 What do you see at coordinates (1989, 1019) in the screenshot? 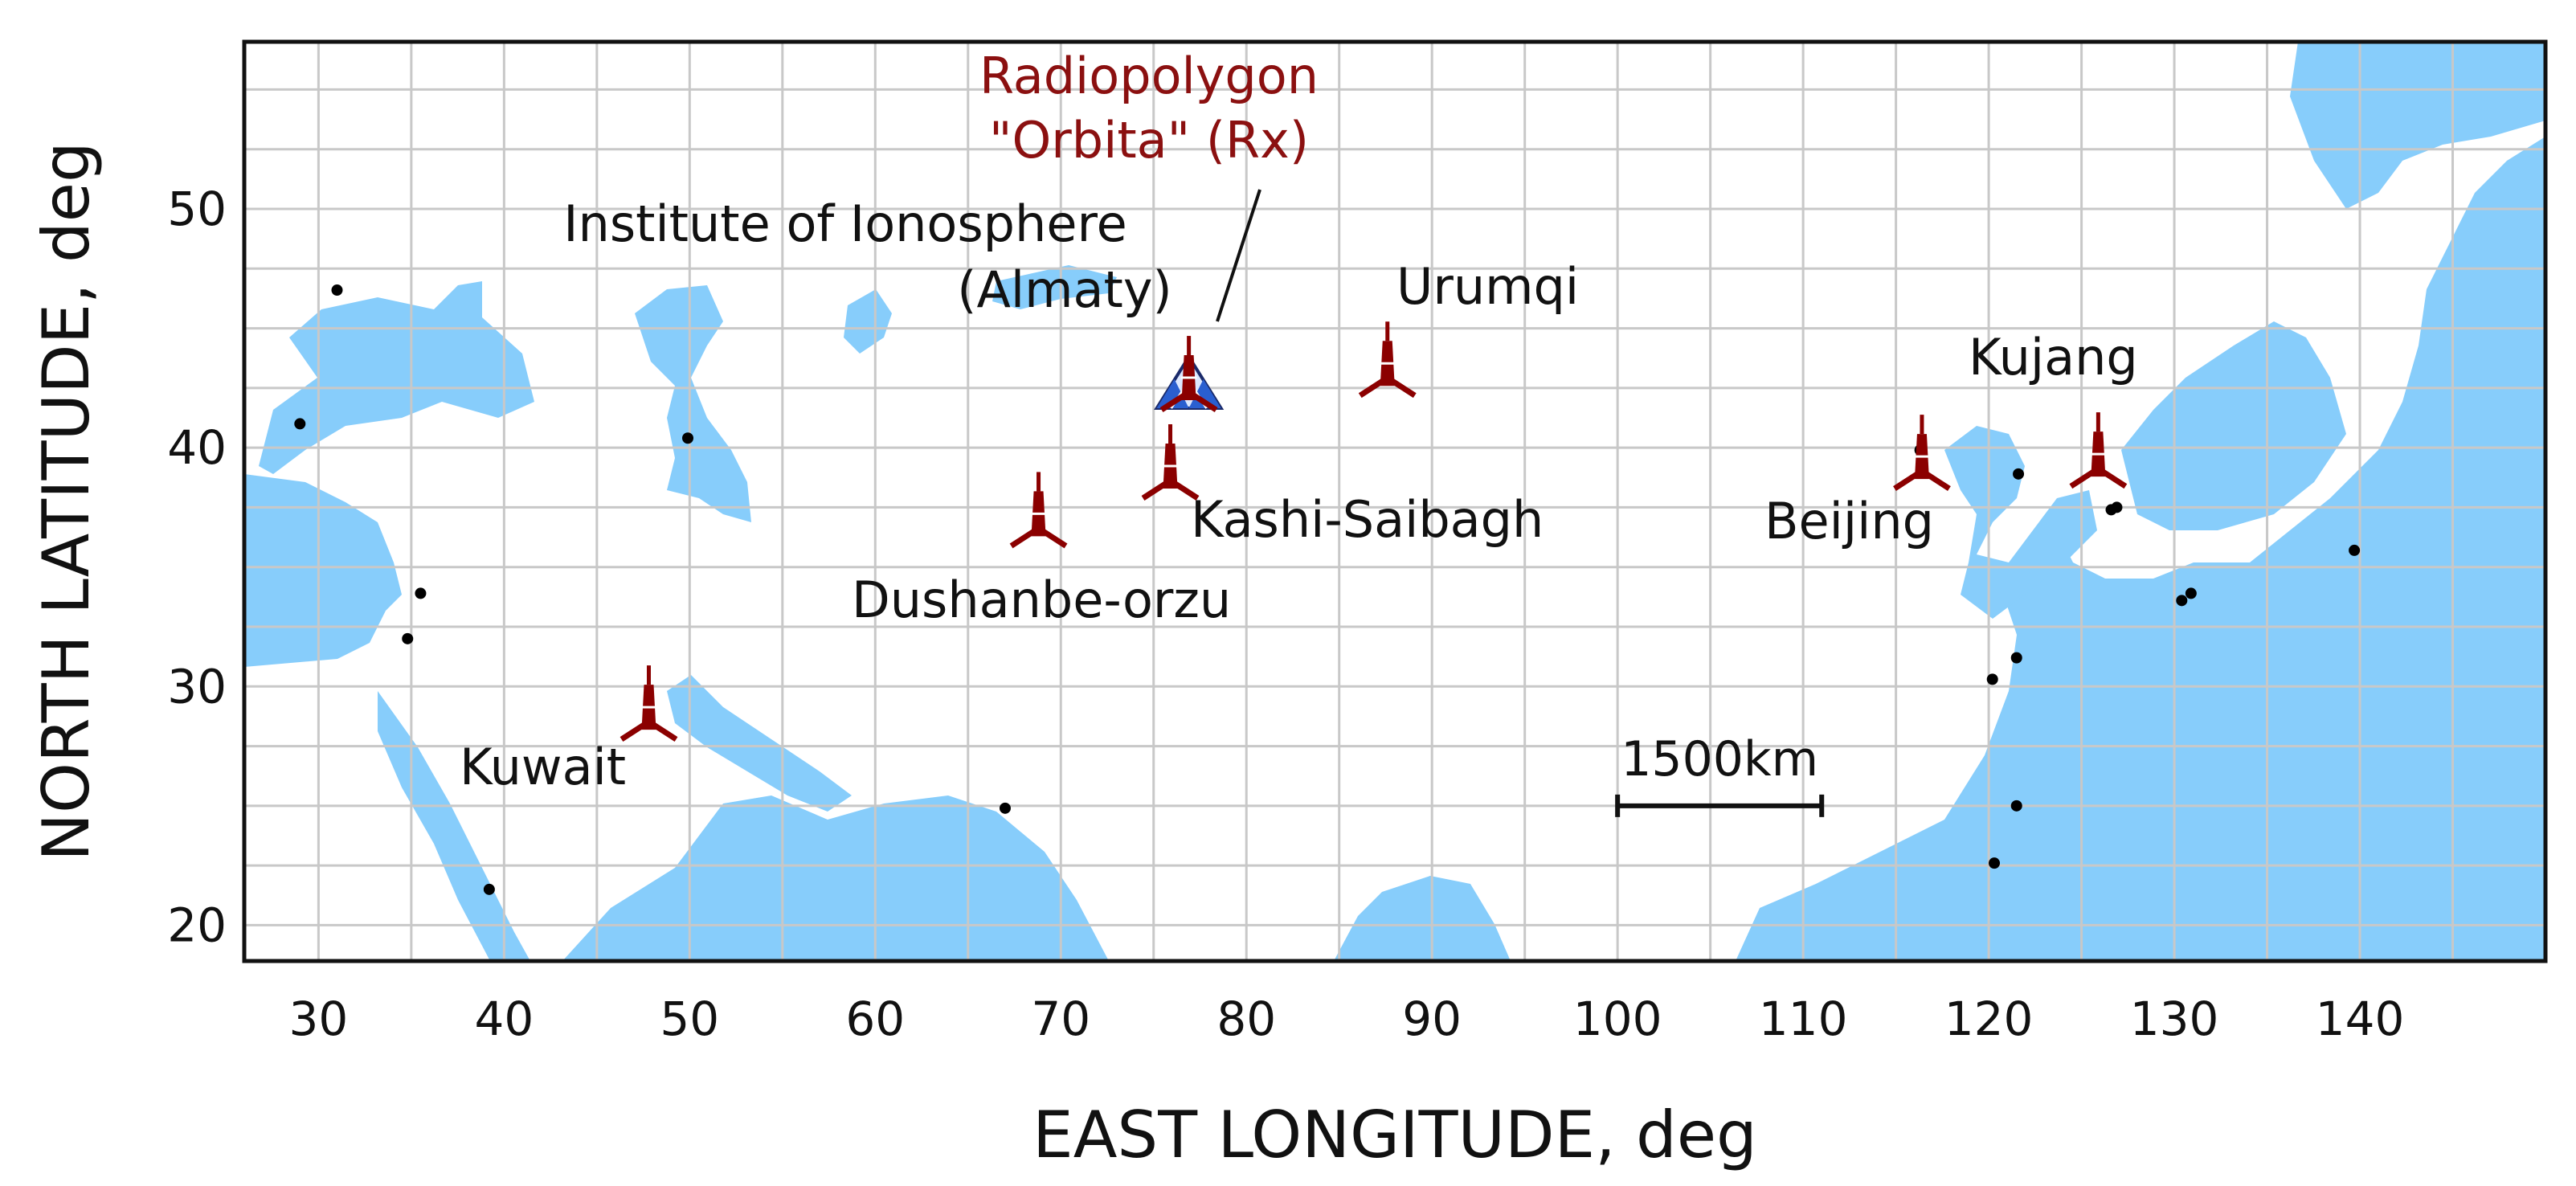
I see `x-tick-label: 120` at bounding box center [1989, 1019].